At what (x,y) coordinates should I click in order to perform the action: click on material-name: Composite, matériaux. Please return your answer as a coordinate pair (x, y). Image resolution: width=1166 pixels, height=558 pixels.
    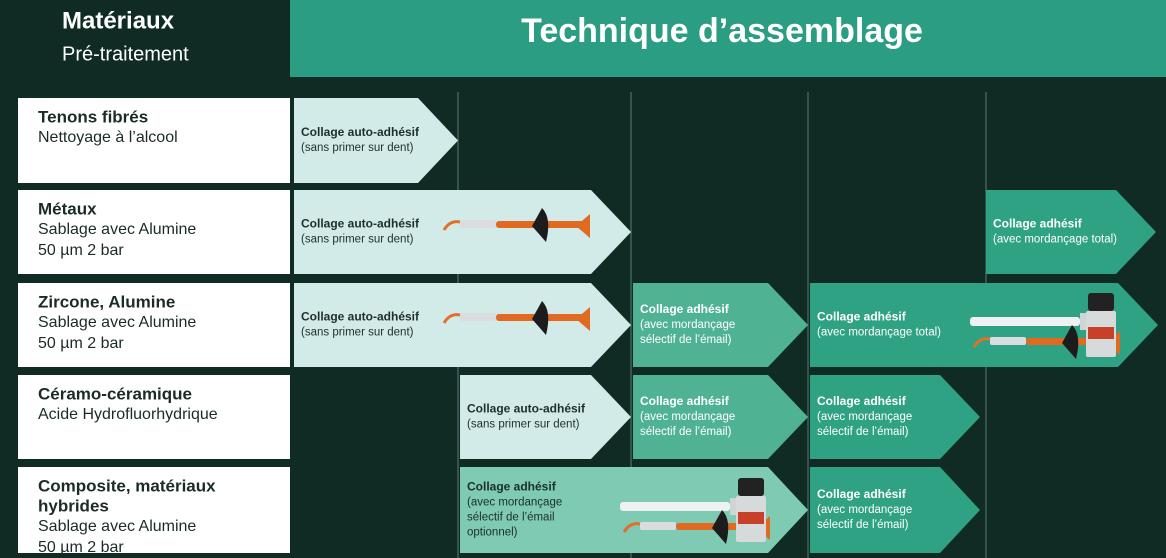
    Looking at the image, I should click on (127, 485).